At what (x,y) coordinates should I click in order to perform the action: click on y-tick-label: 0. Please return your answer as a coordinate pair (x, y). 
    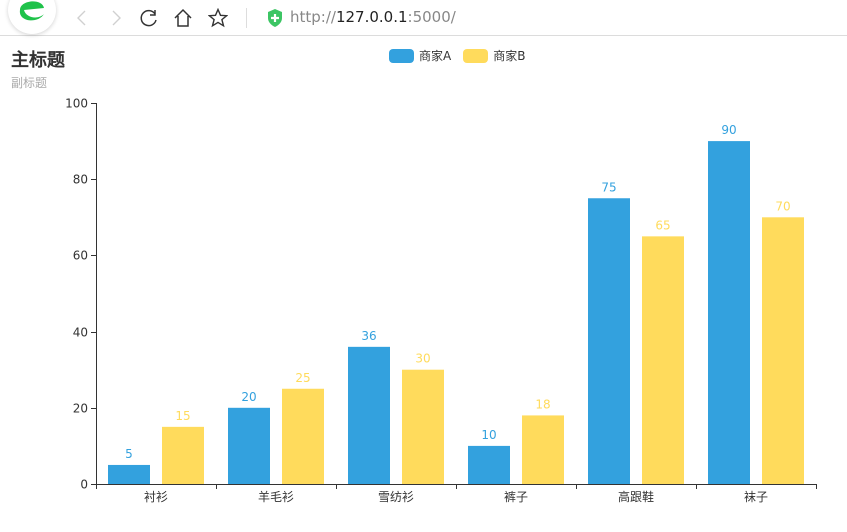
    Looking at the image, I should click on (84, 485).